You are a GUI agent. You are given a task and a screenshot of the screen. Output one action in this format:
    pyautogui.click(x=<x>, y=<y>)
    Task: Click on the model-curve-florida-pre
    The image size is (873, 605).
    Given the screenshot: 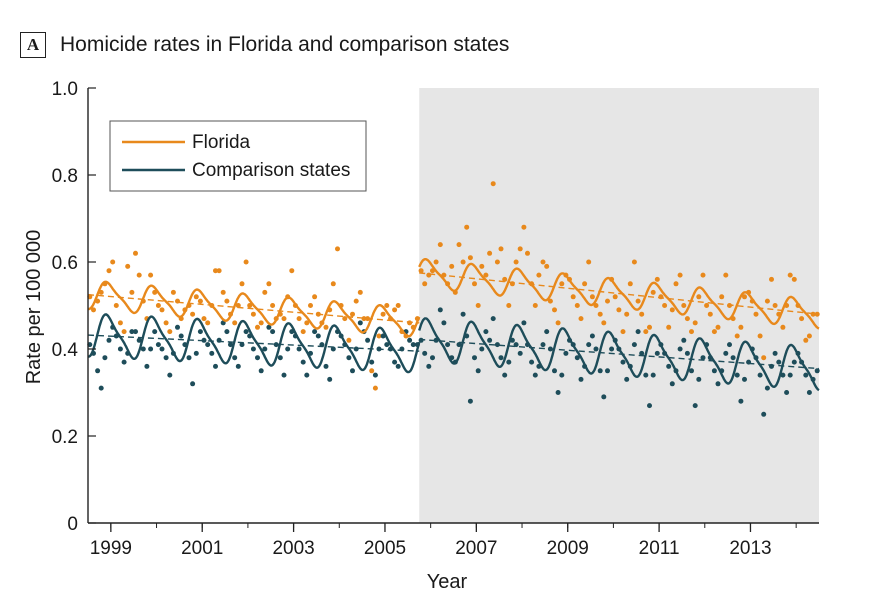 What is the action you would take?
    pyautogui.click(x=254, y=309)
    